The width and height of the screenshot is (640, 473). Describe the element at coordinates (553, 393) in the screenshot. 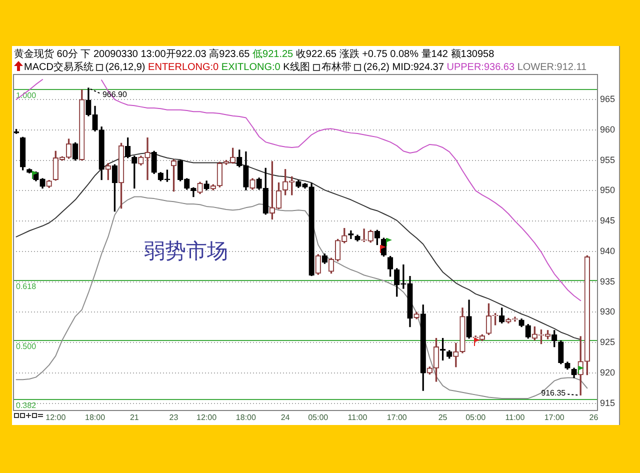

I see `annotation: 916.35` at that location.